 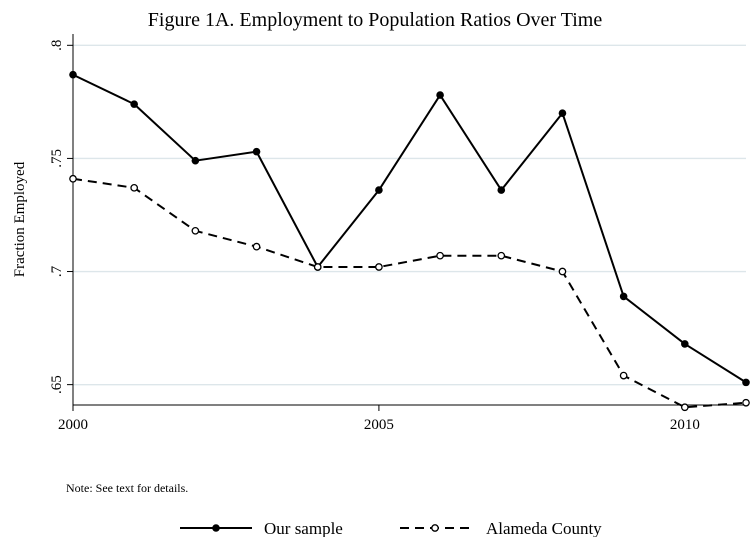 I want to click on x-tick-label: 2010, so click(x=685, y=425).